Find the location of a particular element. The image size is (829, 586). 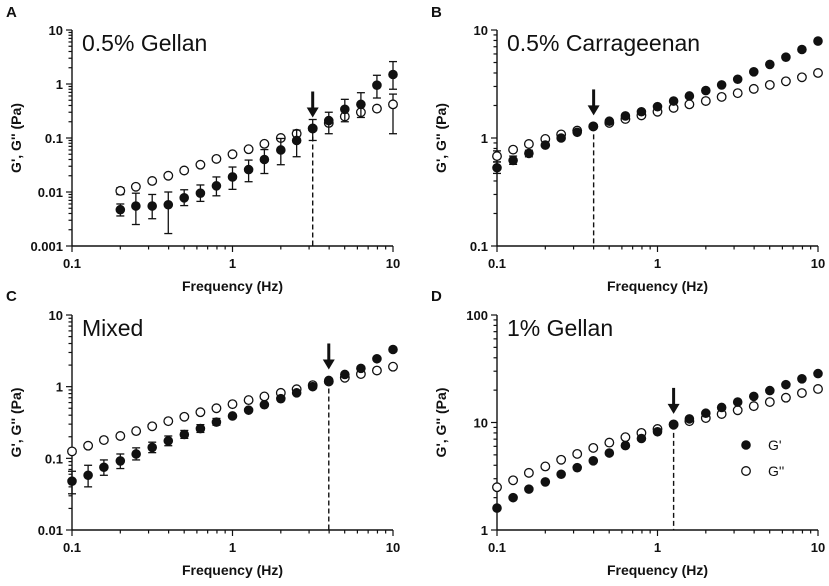

panel-letter: A is located at coordinates (11, 12).